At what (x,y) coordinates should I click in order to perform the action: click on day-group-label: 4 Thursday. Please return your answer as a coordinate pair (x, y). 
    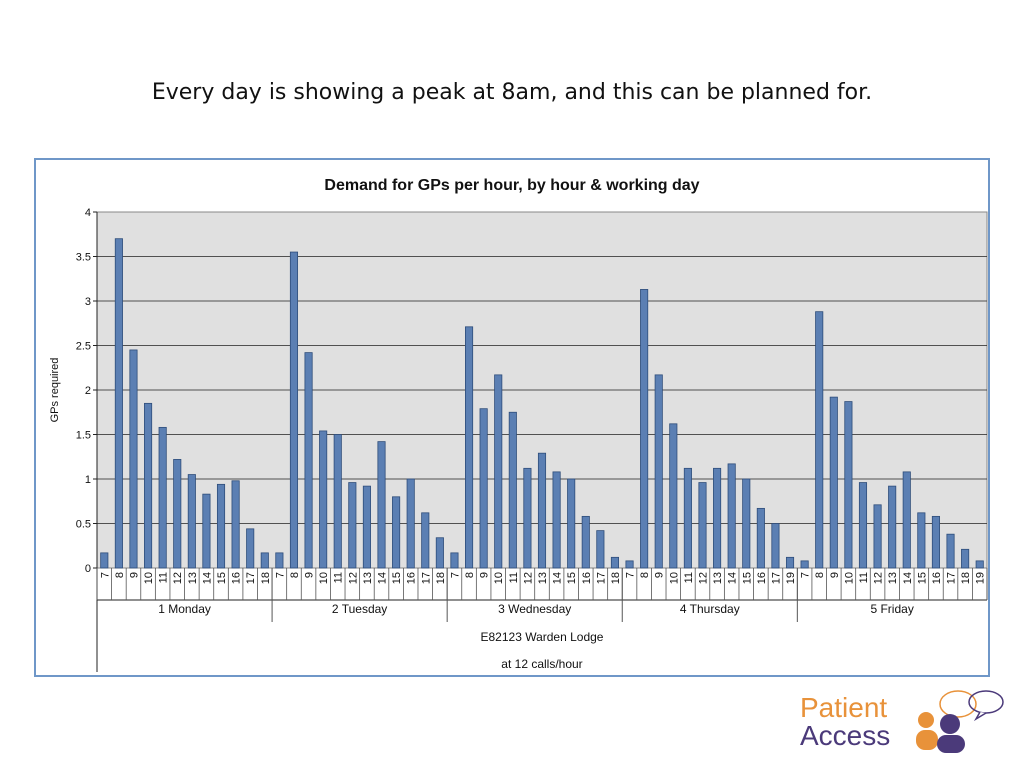
    Looking at the image, I should click on (710, 609).